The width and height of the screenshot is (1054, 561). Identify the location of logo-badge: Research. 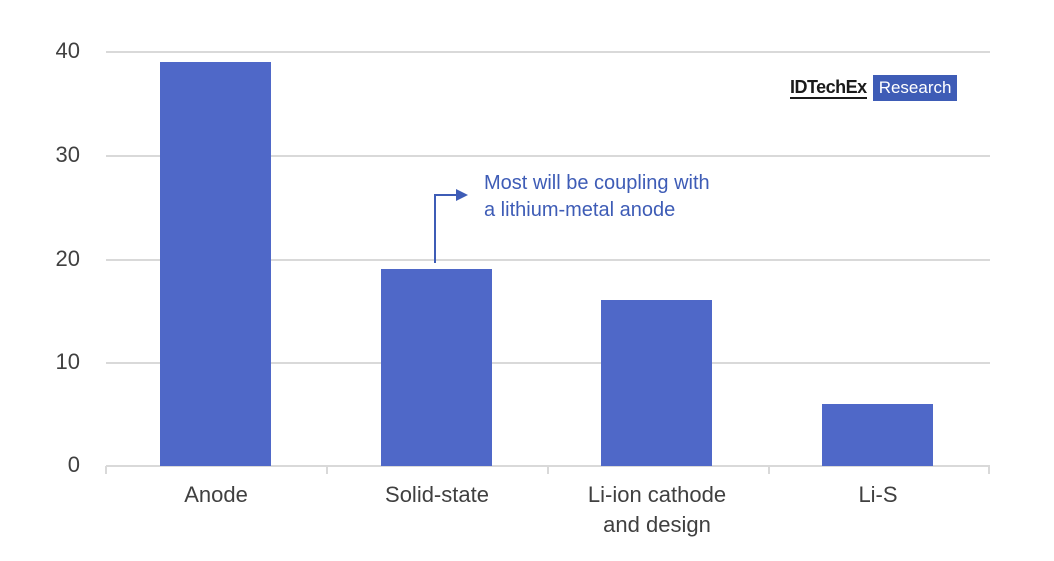
(915, 88).